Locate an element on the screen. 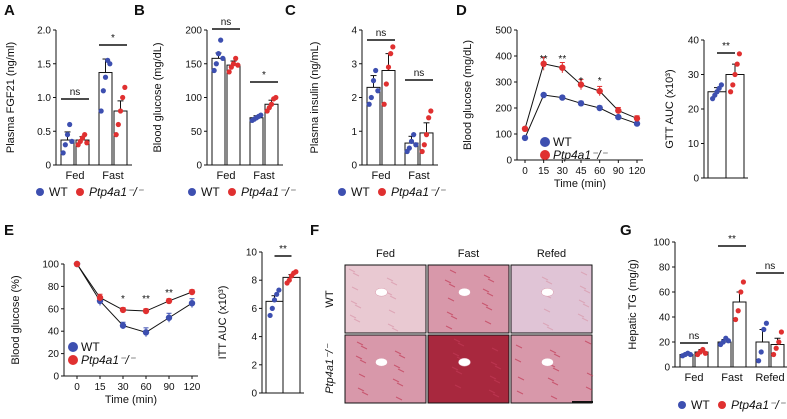 This screenshot has height=419, width=787. y-axis-label: Hepatic TG (mg/g) is located at coordinates (633, 304).